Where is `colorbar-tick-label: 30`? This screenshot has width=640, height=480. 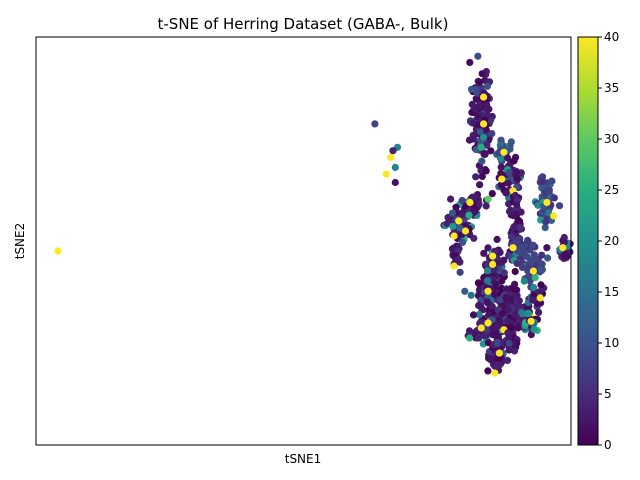 colorbar-tick-label: 30 is located at coordinates (611, 139).